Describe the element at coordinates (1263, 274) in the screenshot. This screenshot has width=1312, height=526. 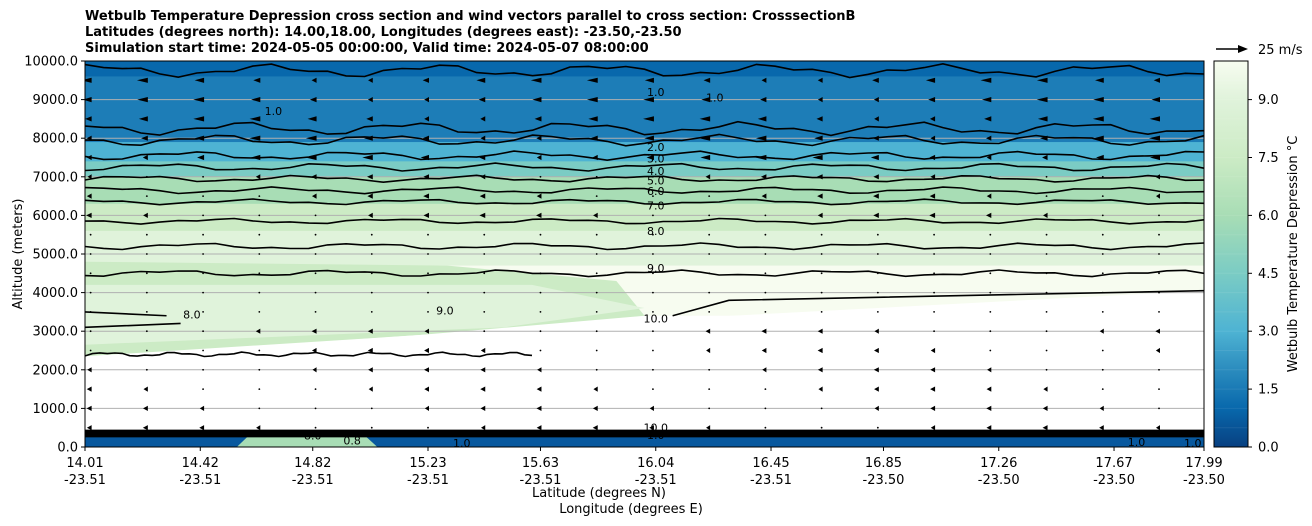
I see `colorbar-ticks: 0.0 1.5 3.0 4.5 6.0 7.5 9.0` at that location.